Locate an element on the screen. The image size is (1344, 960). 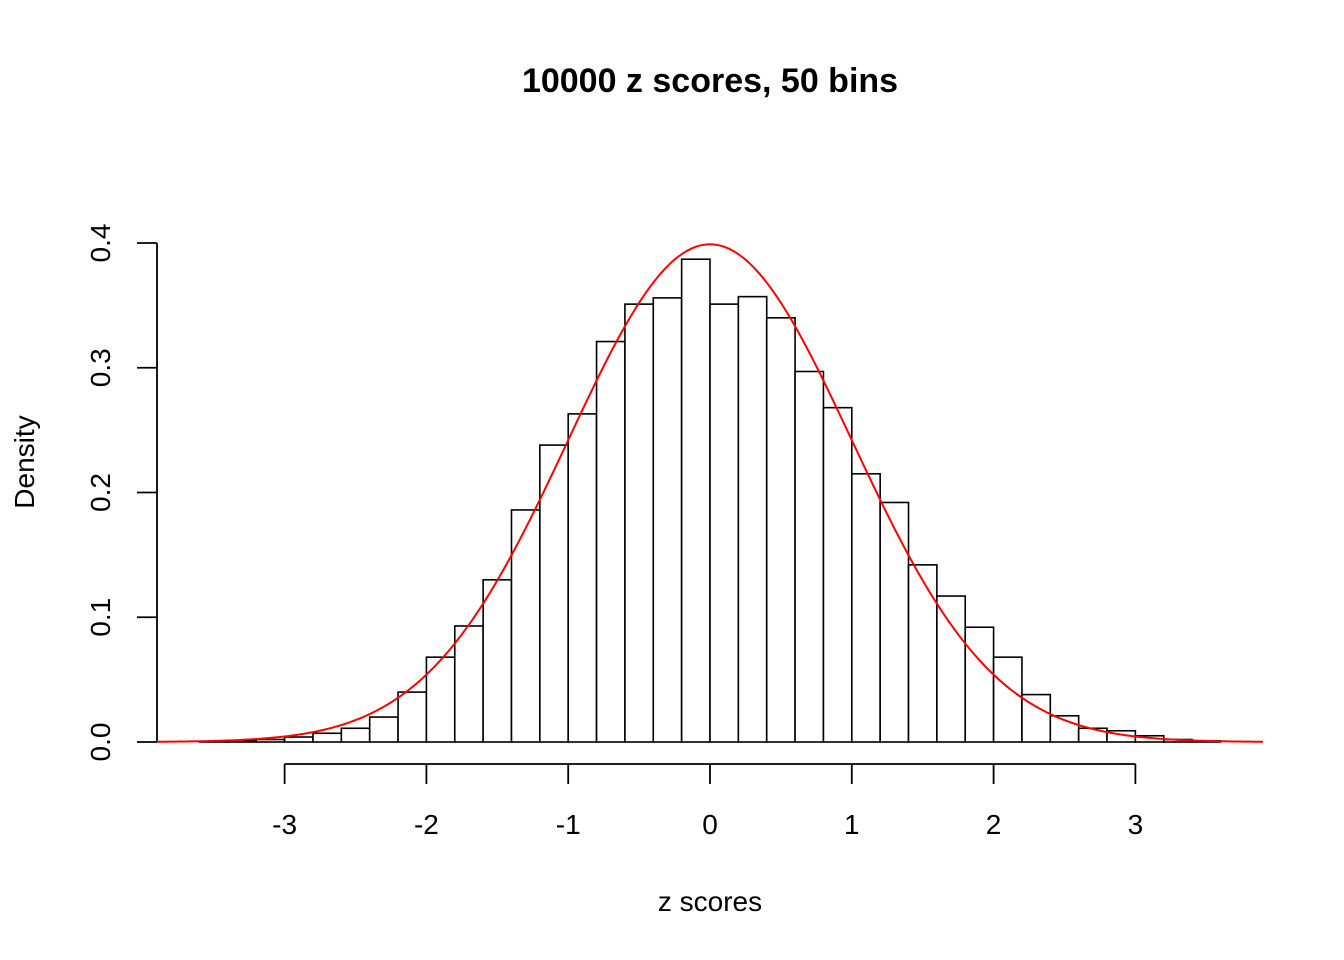
y-axis-label: Density is located at coordinates (24, 461).